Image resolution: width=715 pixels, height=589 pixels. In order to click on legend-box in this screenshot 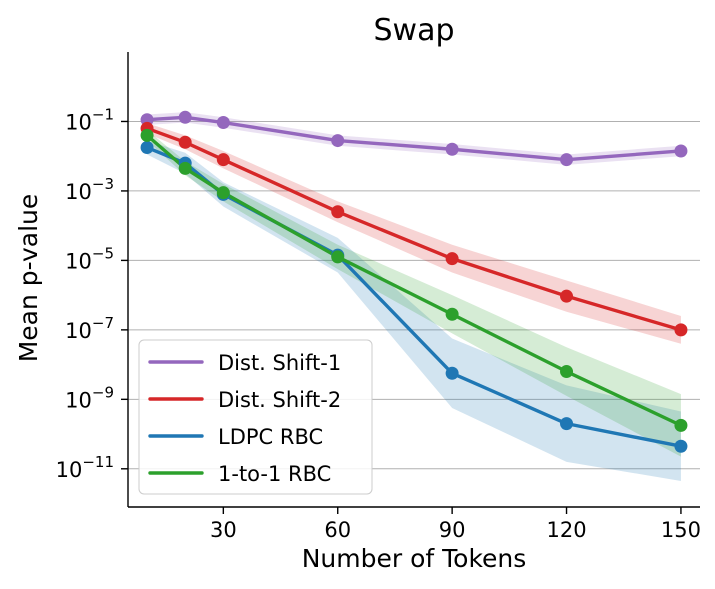, I will do `click(255, 417)`.